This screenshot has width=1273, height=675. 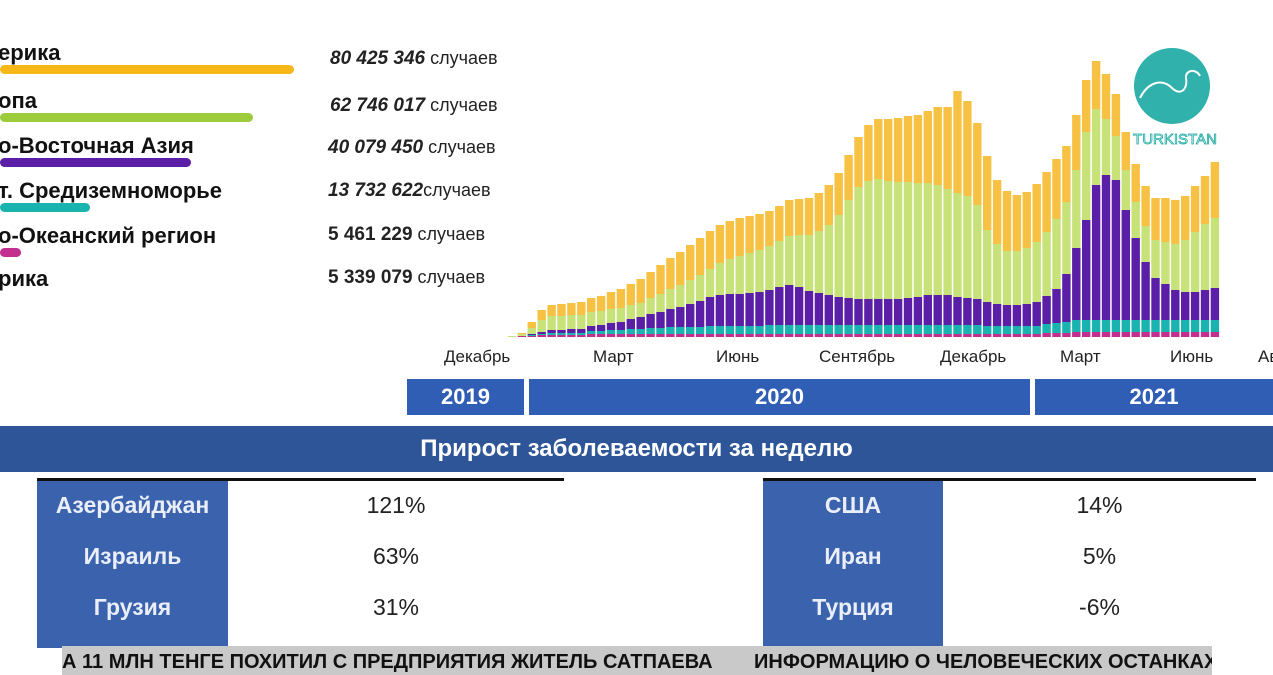 What do you see at coordinates (853, 505) in the screenshot?
I see `country-name: США` at bounding box center [853, 505].